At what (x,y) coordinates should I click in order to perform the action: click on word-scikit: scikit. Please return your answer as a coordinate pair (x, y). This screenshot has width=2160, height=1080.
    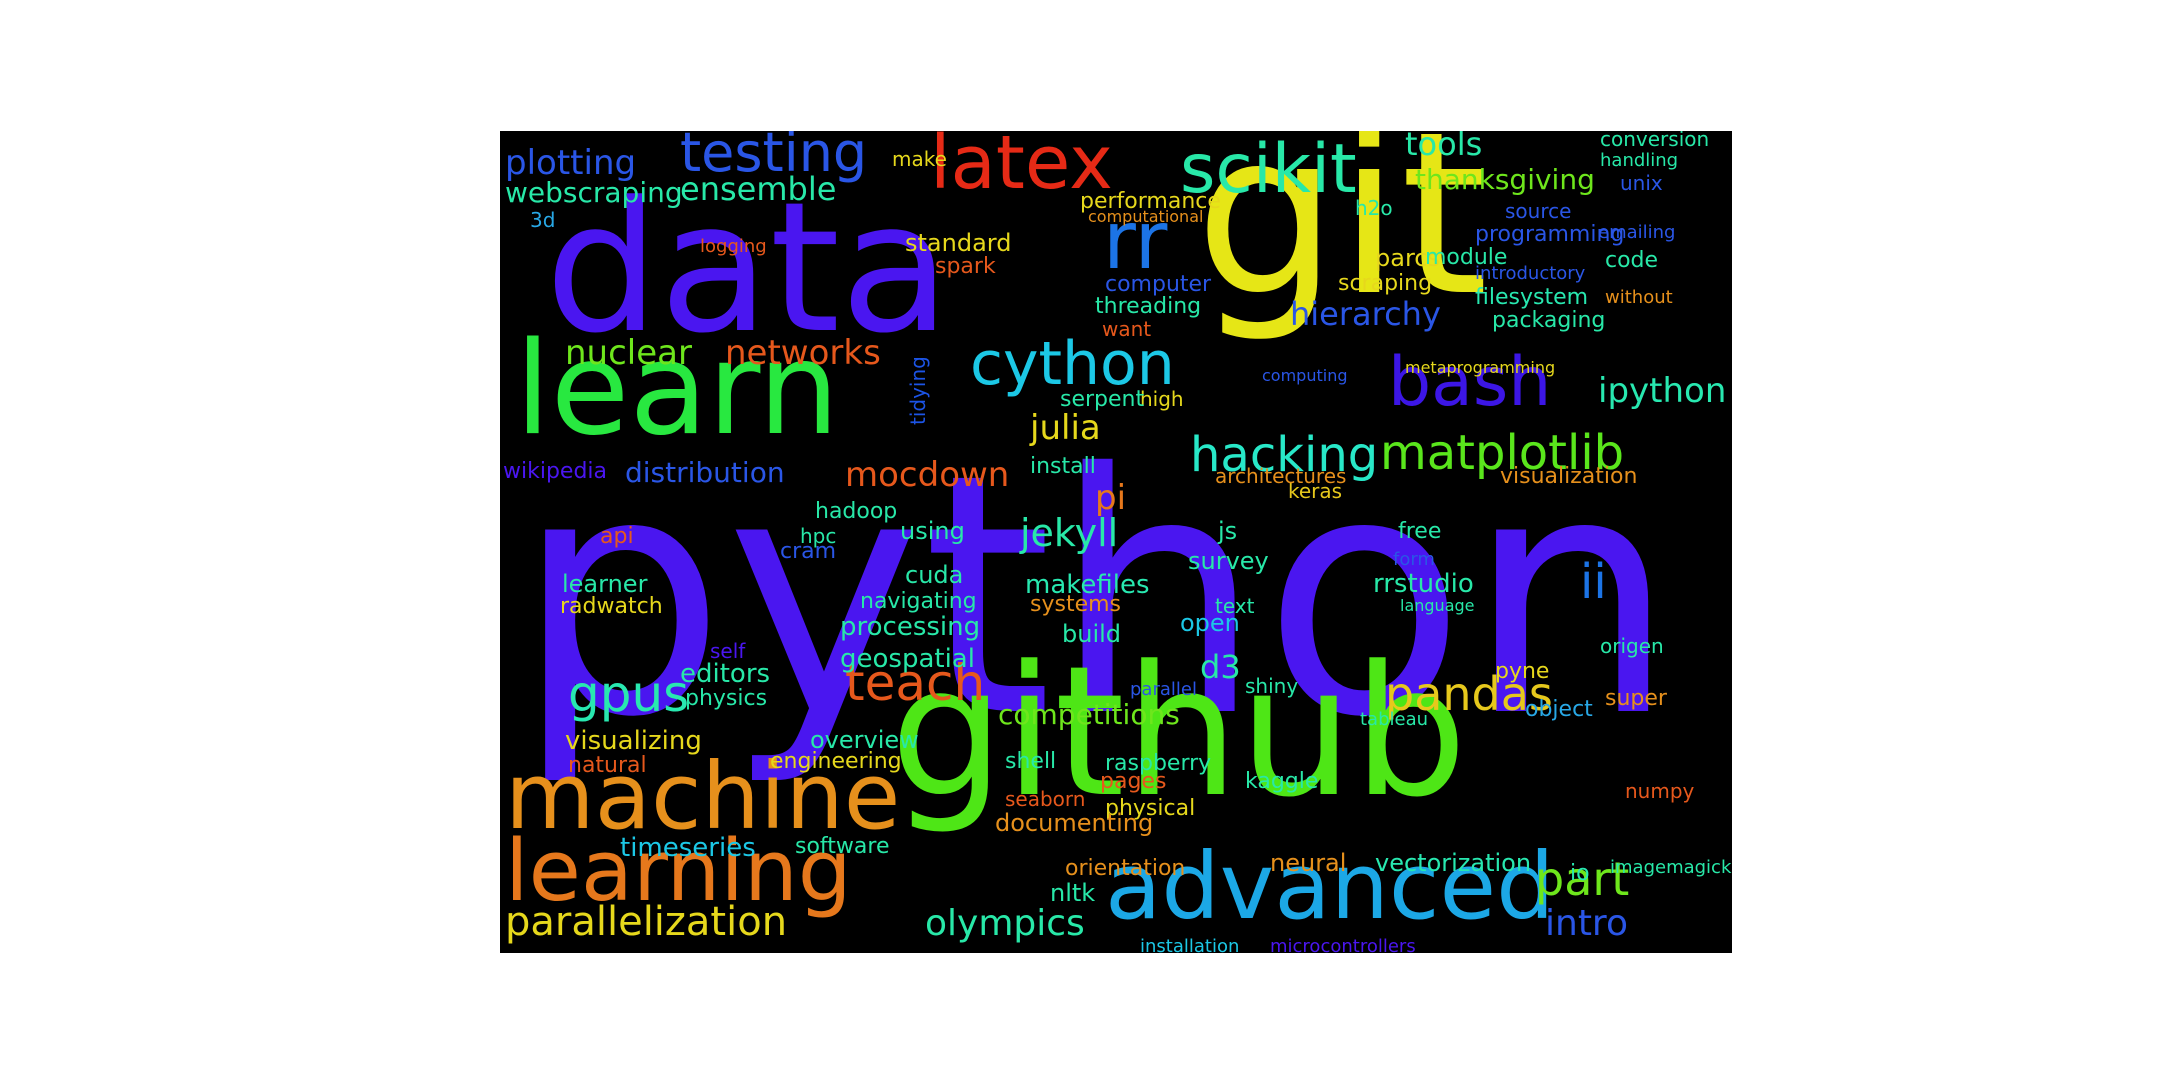
    Looking at the image, I should click on (1268, 170).